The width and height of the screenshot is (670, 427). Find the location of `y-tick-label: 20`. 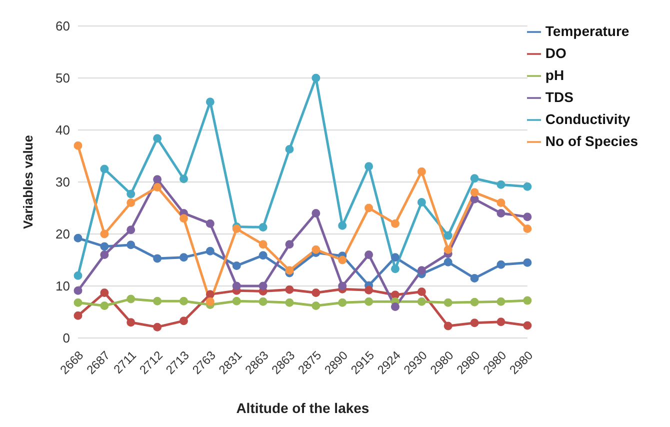

y-tick-label: 20 is located at coordinates (63, 234).